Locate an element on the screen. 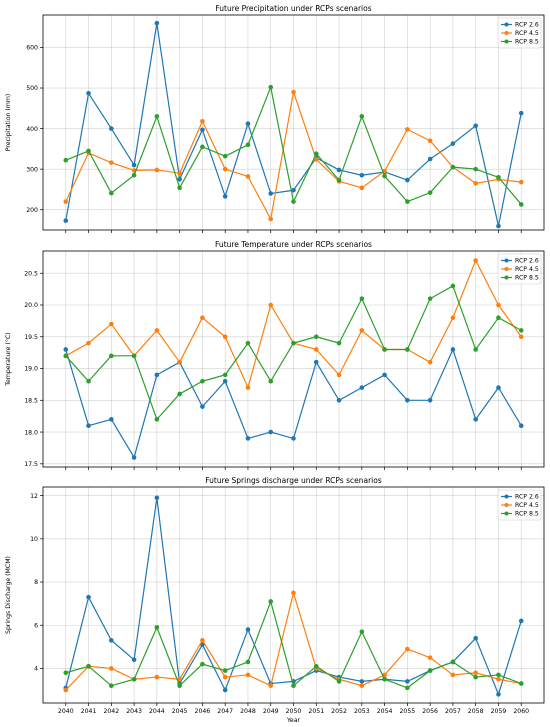 This screenshot has width=550, height=727. legend-box is located at coordinates (519, 269).